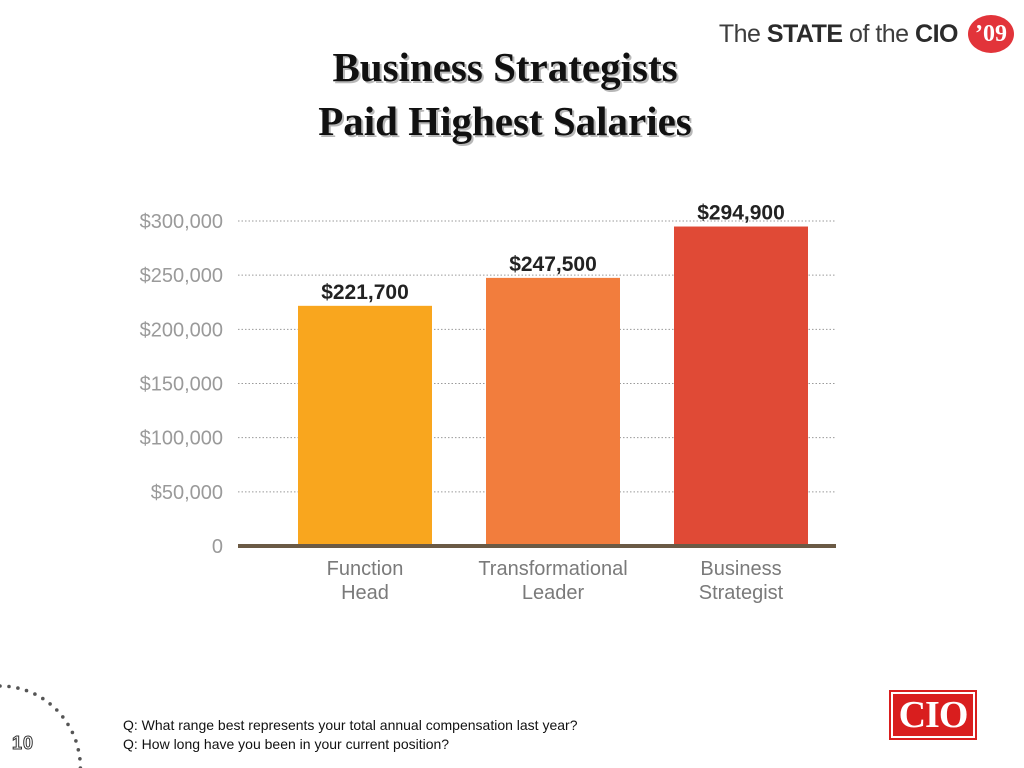 This screenshot has height=768, width=1024. I want to click on brand-header: The STATE of the CIO ’09, so click(866, 34).